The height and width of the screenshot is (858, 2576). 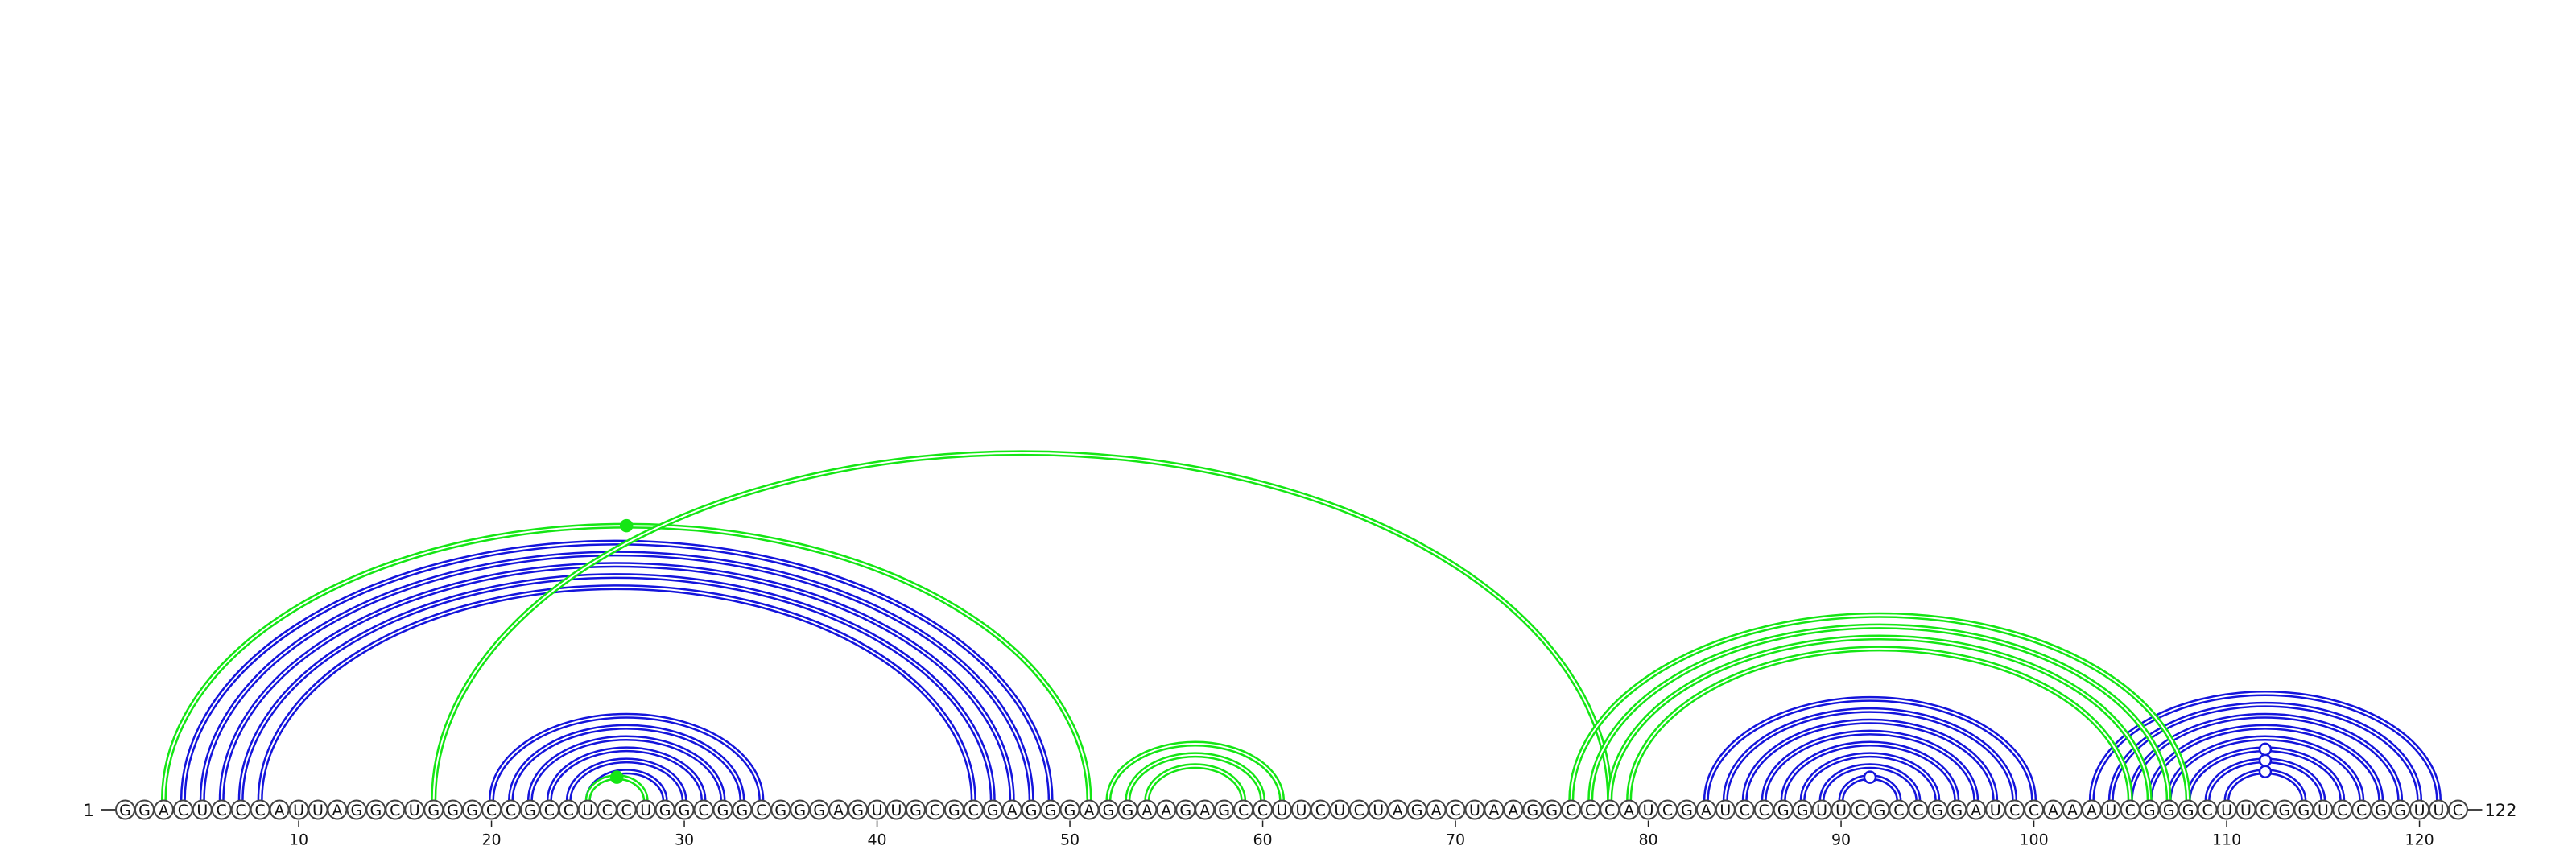 I want to click on nucleotide-33: G, so click(x=742, y=809).